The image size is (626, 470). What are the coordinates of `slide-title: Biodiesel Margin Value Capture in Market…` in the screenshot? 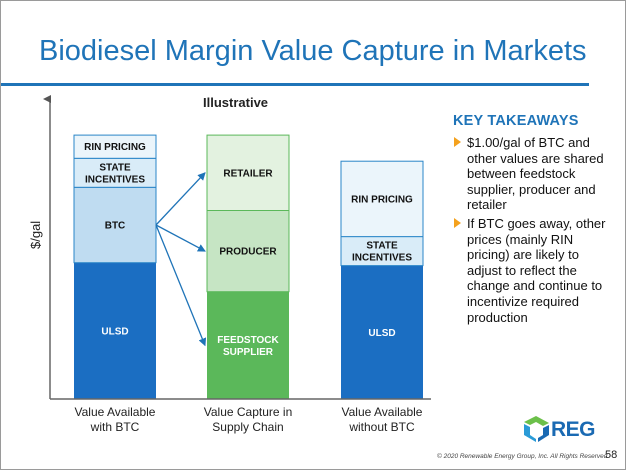 It's located at (313, 51).